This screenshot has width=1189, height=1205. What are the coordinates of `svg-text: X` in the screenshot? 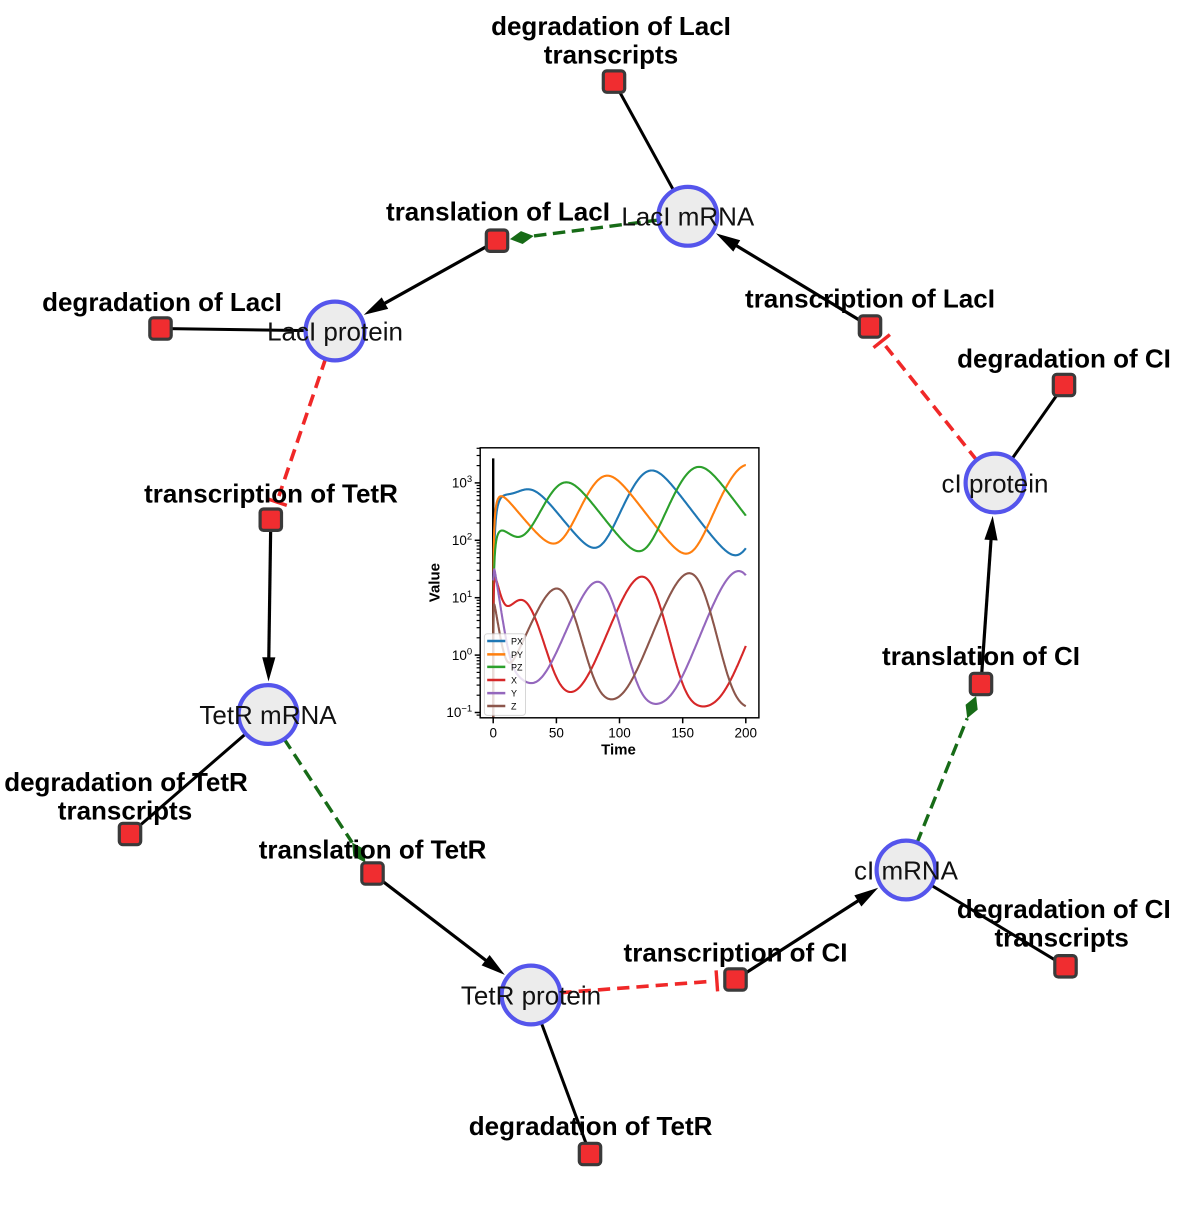 It's located at (514, 680).